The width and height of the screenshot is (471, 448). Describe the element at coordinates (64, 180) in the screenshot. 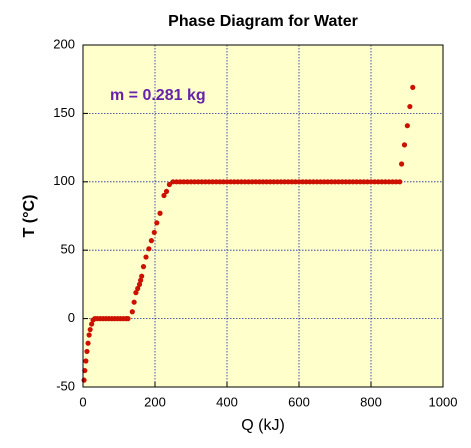

I see `y-tick-label: 100` at that location.